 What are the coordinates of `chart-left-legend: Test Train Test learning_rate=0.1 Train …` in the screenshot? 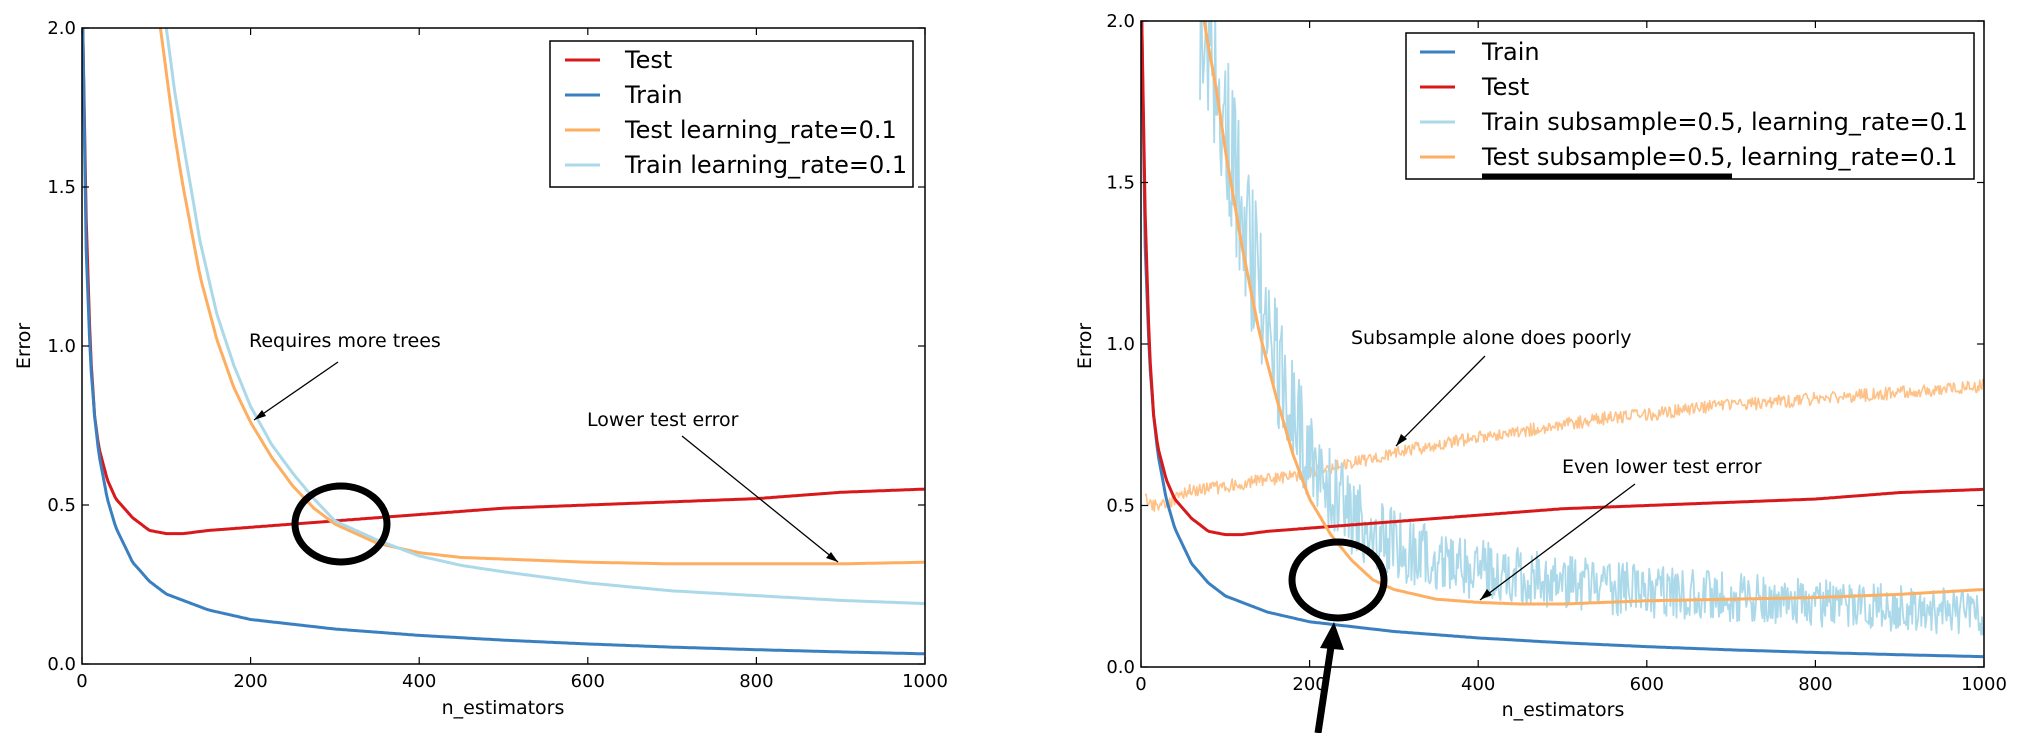 It's located at (731, 114).